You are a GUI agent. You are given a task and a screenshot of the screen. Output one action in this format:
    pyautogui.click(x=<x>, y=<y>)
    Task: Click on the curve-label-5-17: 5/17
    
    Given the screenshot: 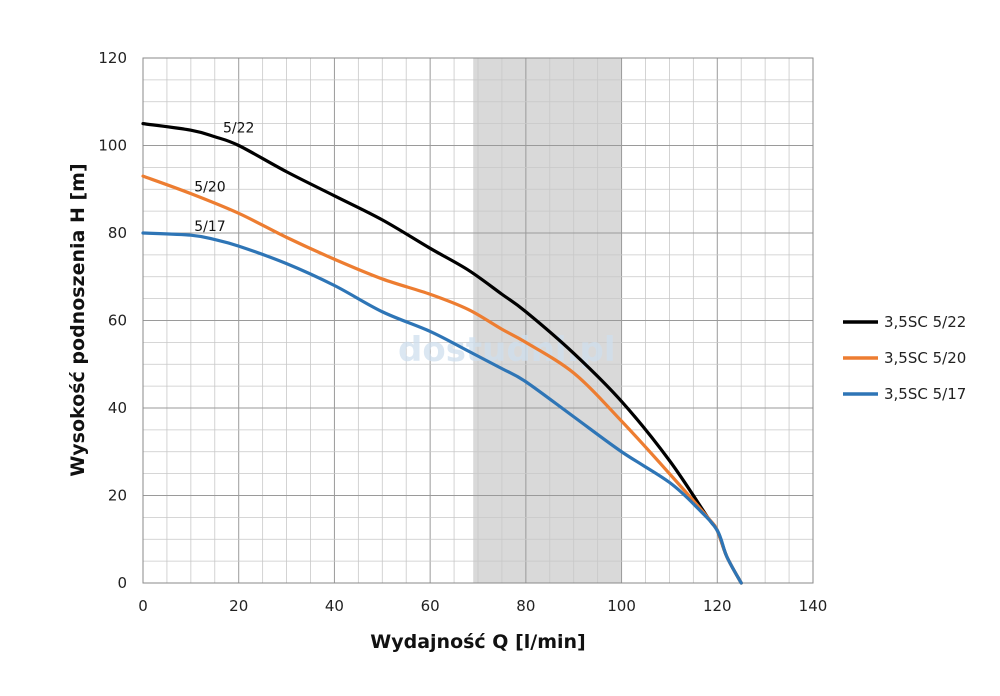 What is the action you would take?
    pyautogui.click(x=209, y=227)
    